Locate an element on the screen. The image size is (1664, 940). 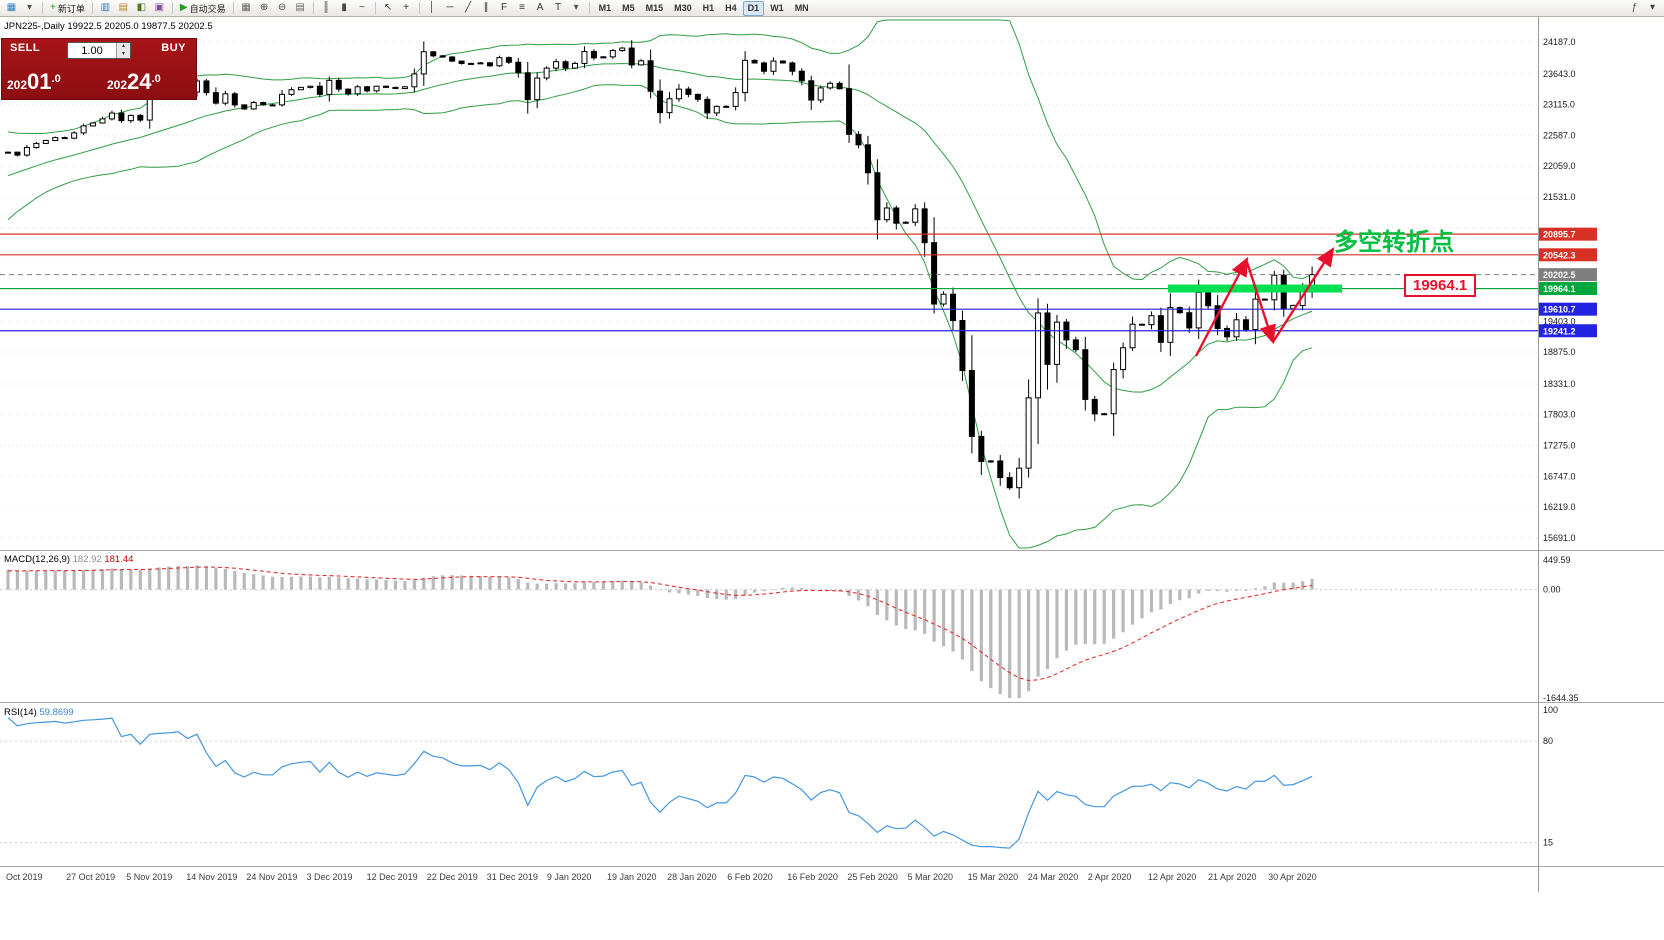
svg-text: 21531.0 is located at coordinates (1559, 197).